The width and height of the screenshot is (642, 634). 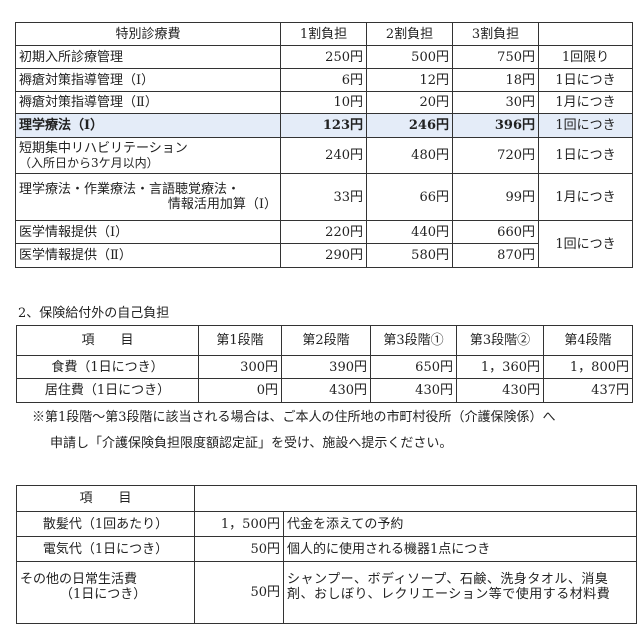 I want to click on fee-1: 123円, so click(x=323, y=125).